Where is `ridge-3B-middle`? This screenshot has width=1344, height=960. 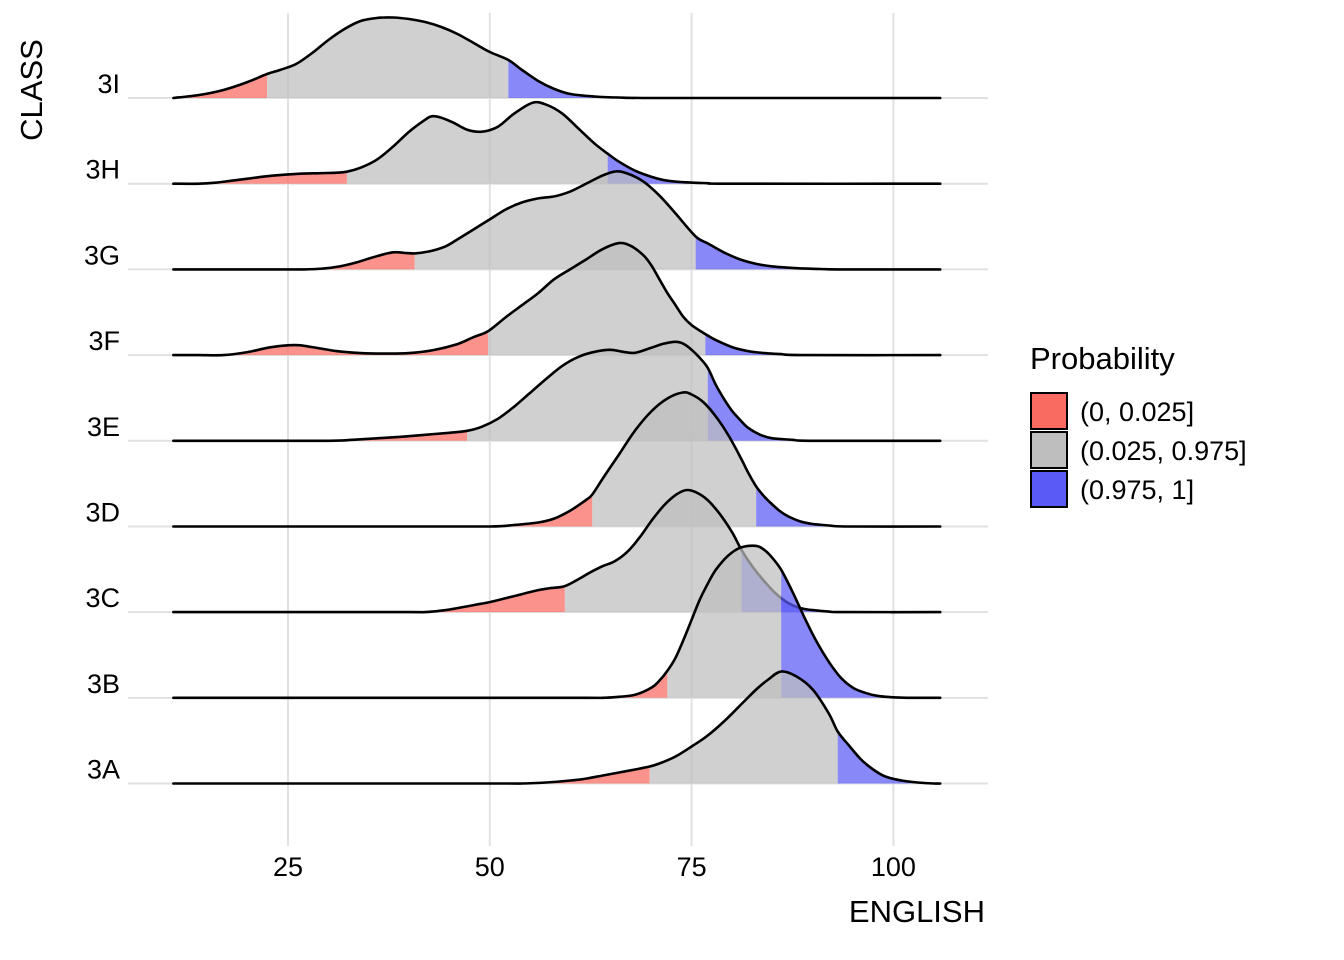
ridge-3B-middle is located at coordinates (724, 621).